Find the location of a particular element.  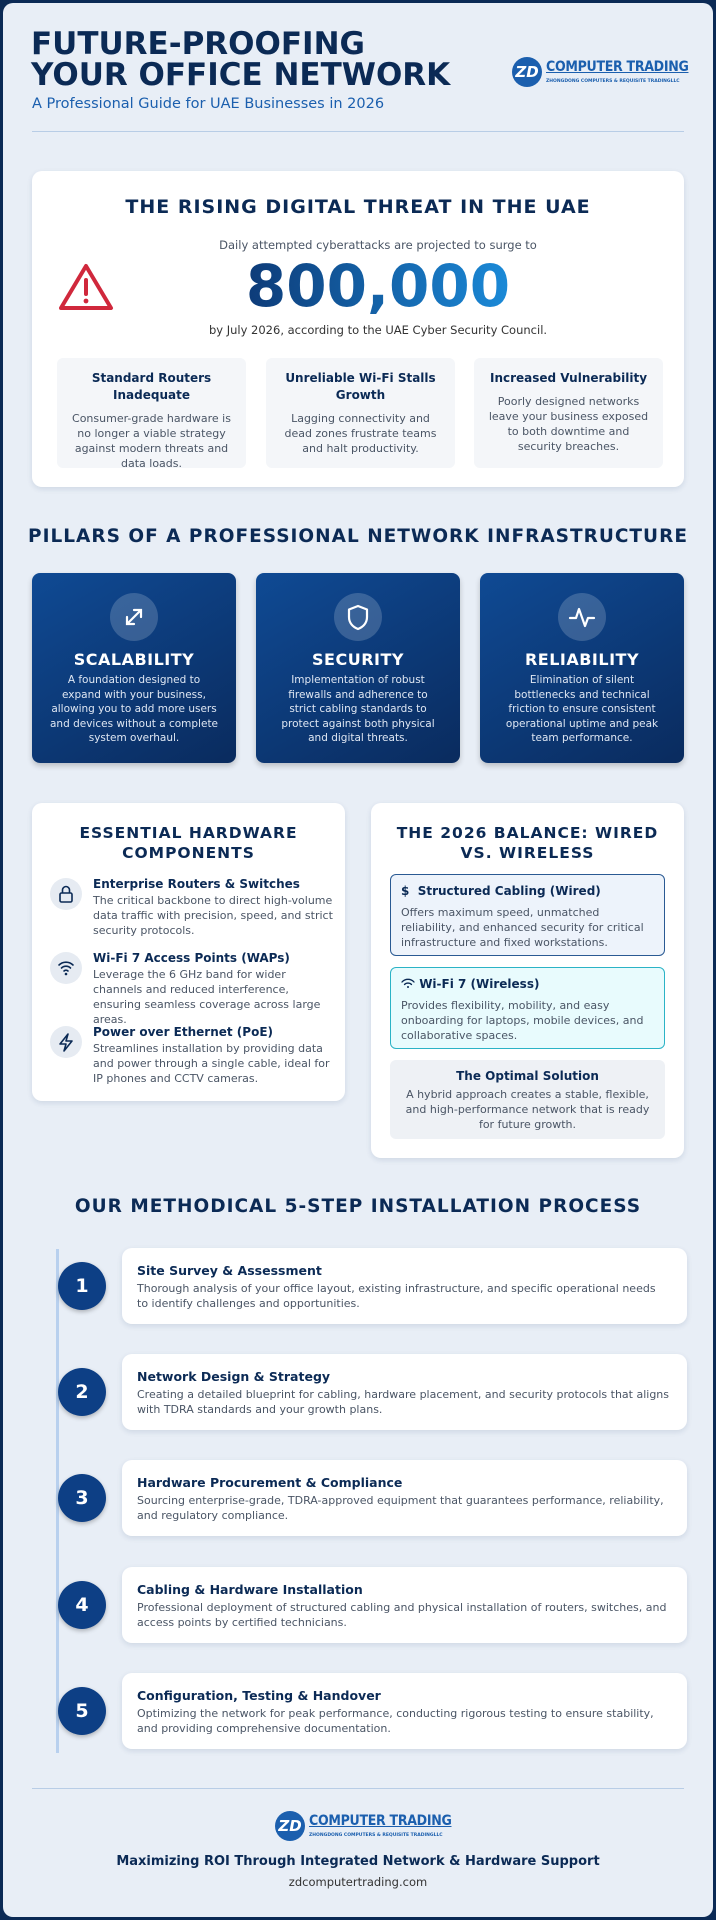

figure-text: 800,000 is located at coordinates (378, 286).